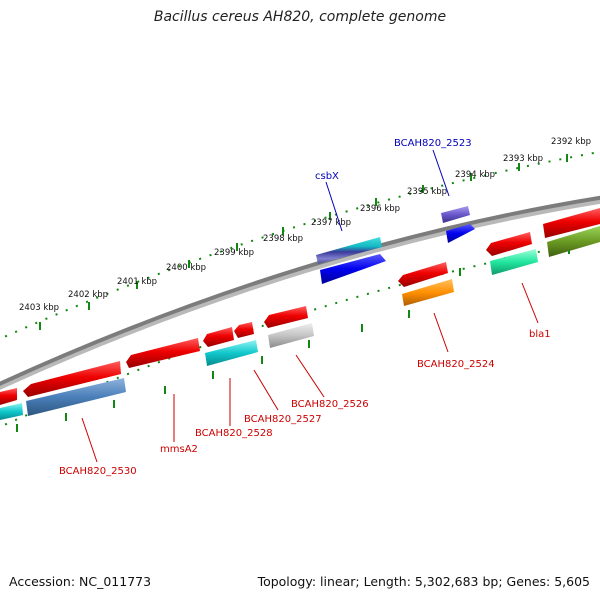 This screenshot has width=600, height=600. I want to click on gene-bcah820-2530-red, so click(72, 379).